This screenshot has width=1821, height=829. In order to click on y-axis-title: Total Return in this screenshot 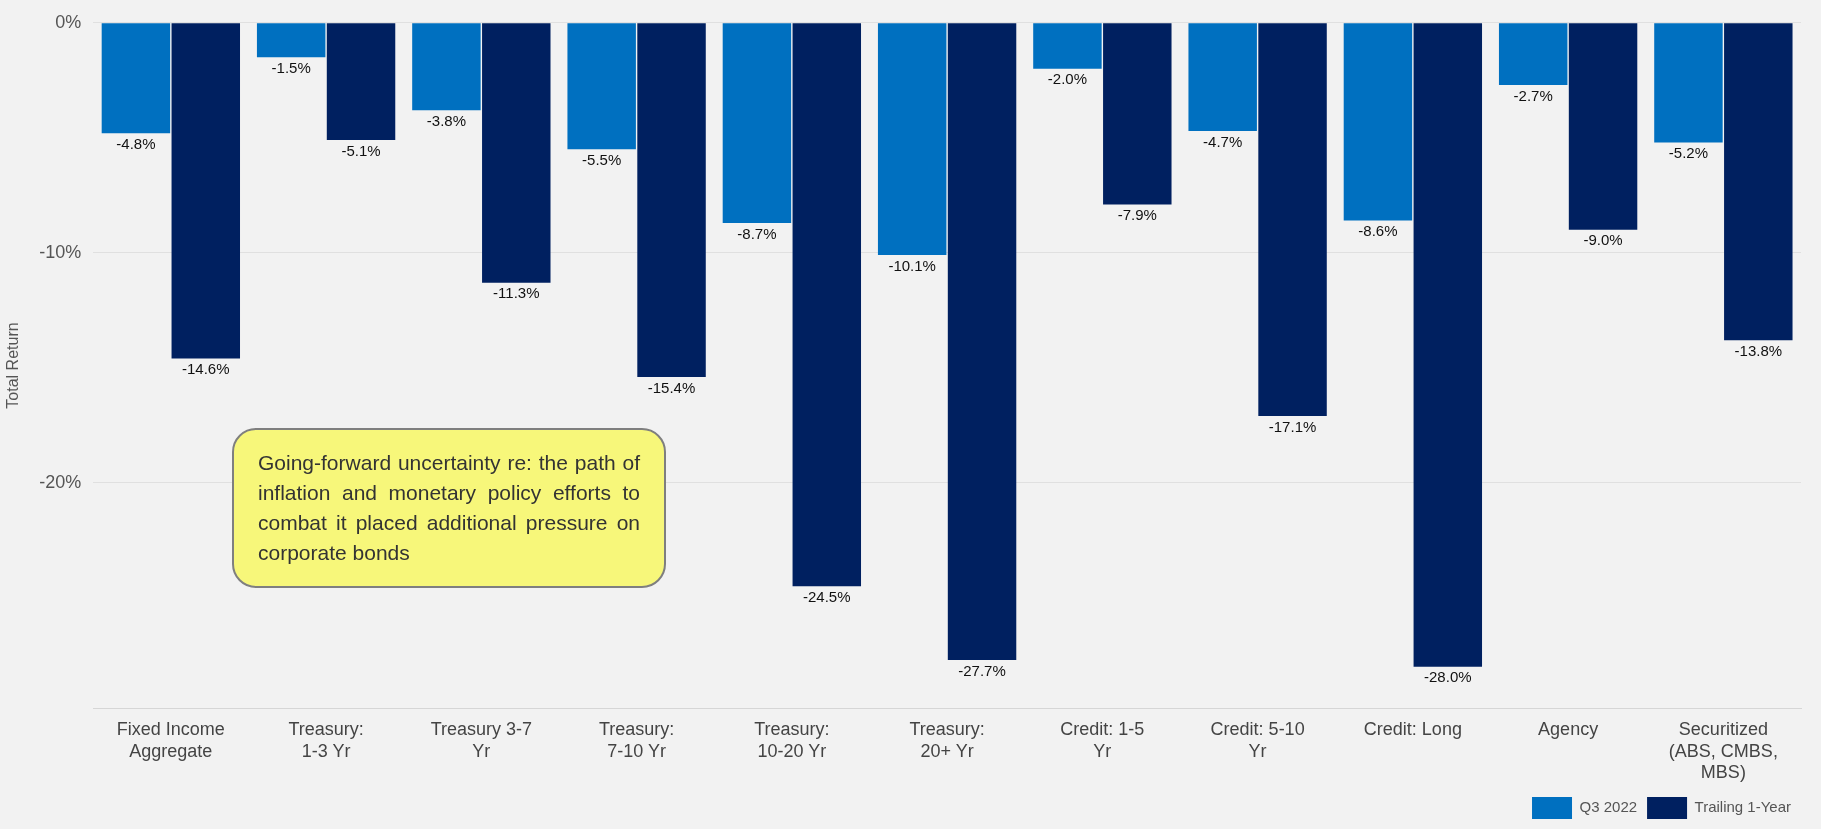, I will do `click(13, 365)`.